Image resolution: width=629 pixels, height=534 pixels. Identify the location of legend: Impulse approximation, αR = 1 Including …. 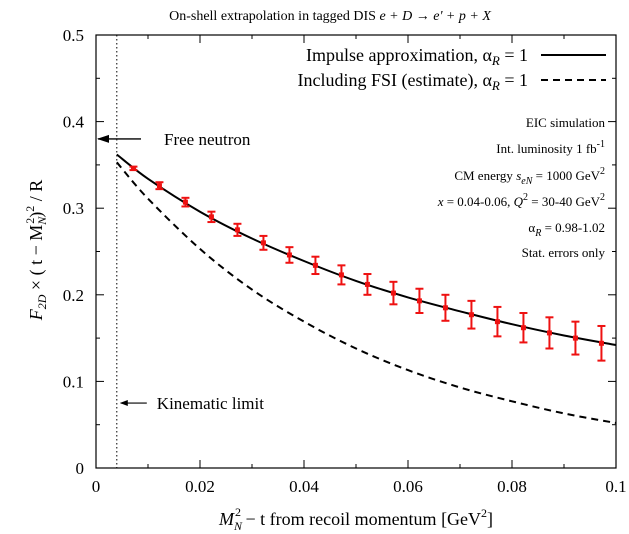
(451, 69).